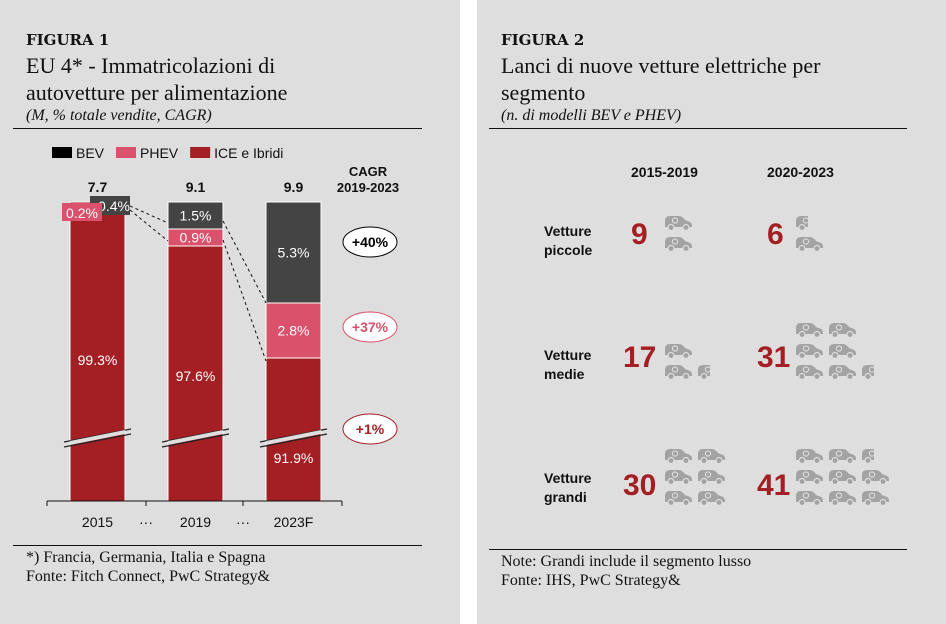 The height and width of the screenshot is (624, 946). I want to click on cagr-badge-bev, so click(370, 242).